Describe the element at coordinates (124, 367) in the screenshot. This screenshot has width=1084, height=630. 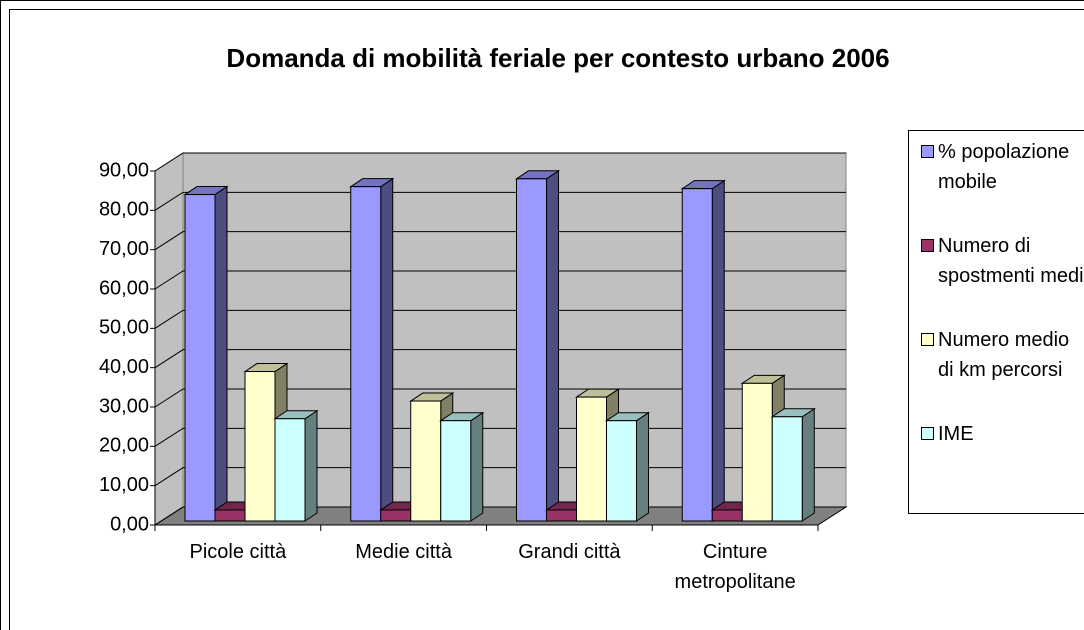
I see `y-tick-label: 40,00` at that location.